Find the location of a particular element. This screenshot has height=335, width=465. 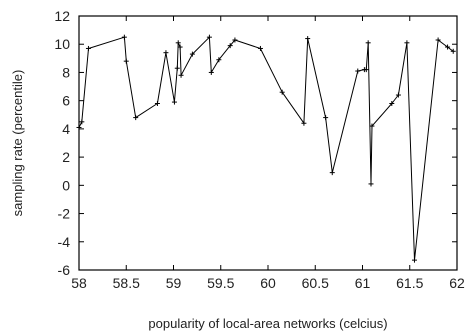

y-tick-label: 12 is located at coordinates (62, 16).